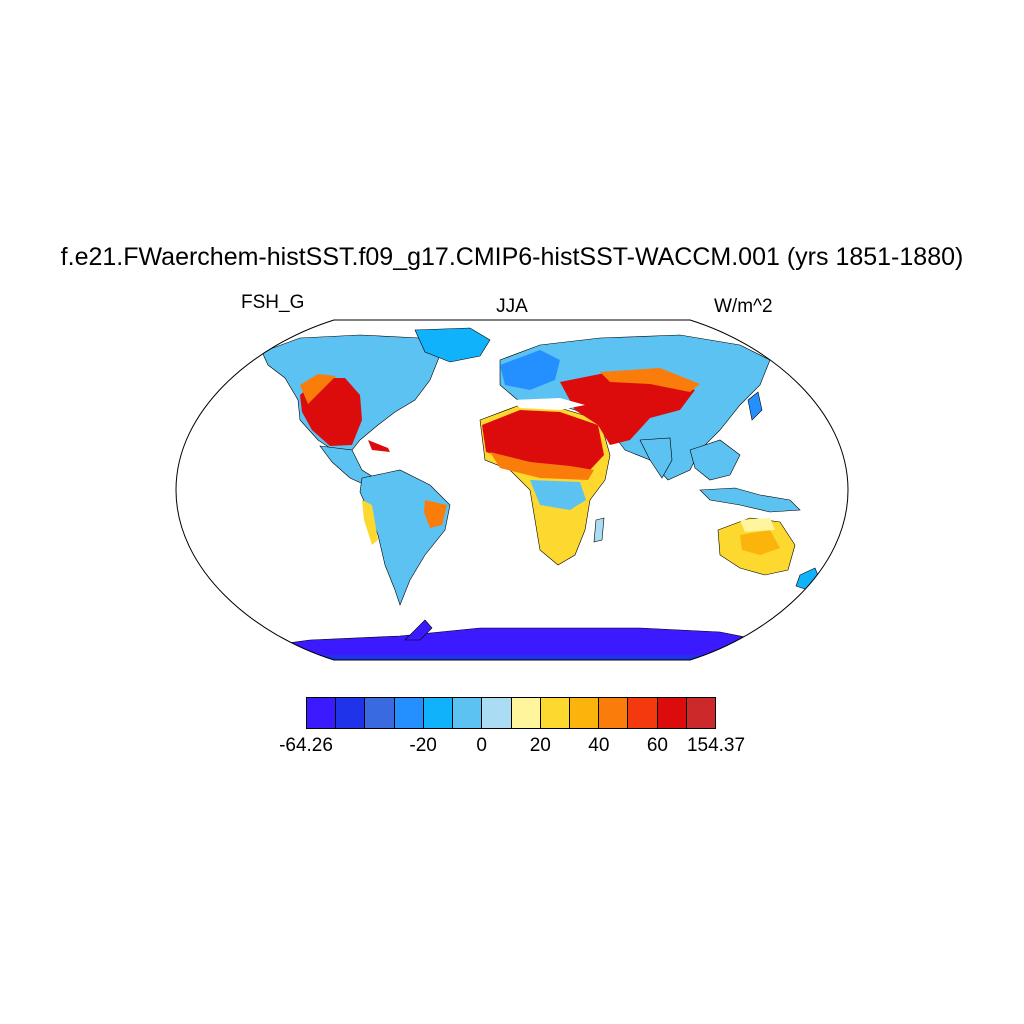  Describe the element at coordinates (481, 745) in the screenshot. I see `colorbar-tick-label: 0` at that location.